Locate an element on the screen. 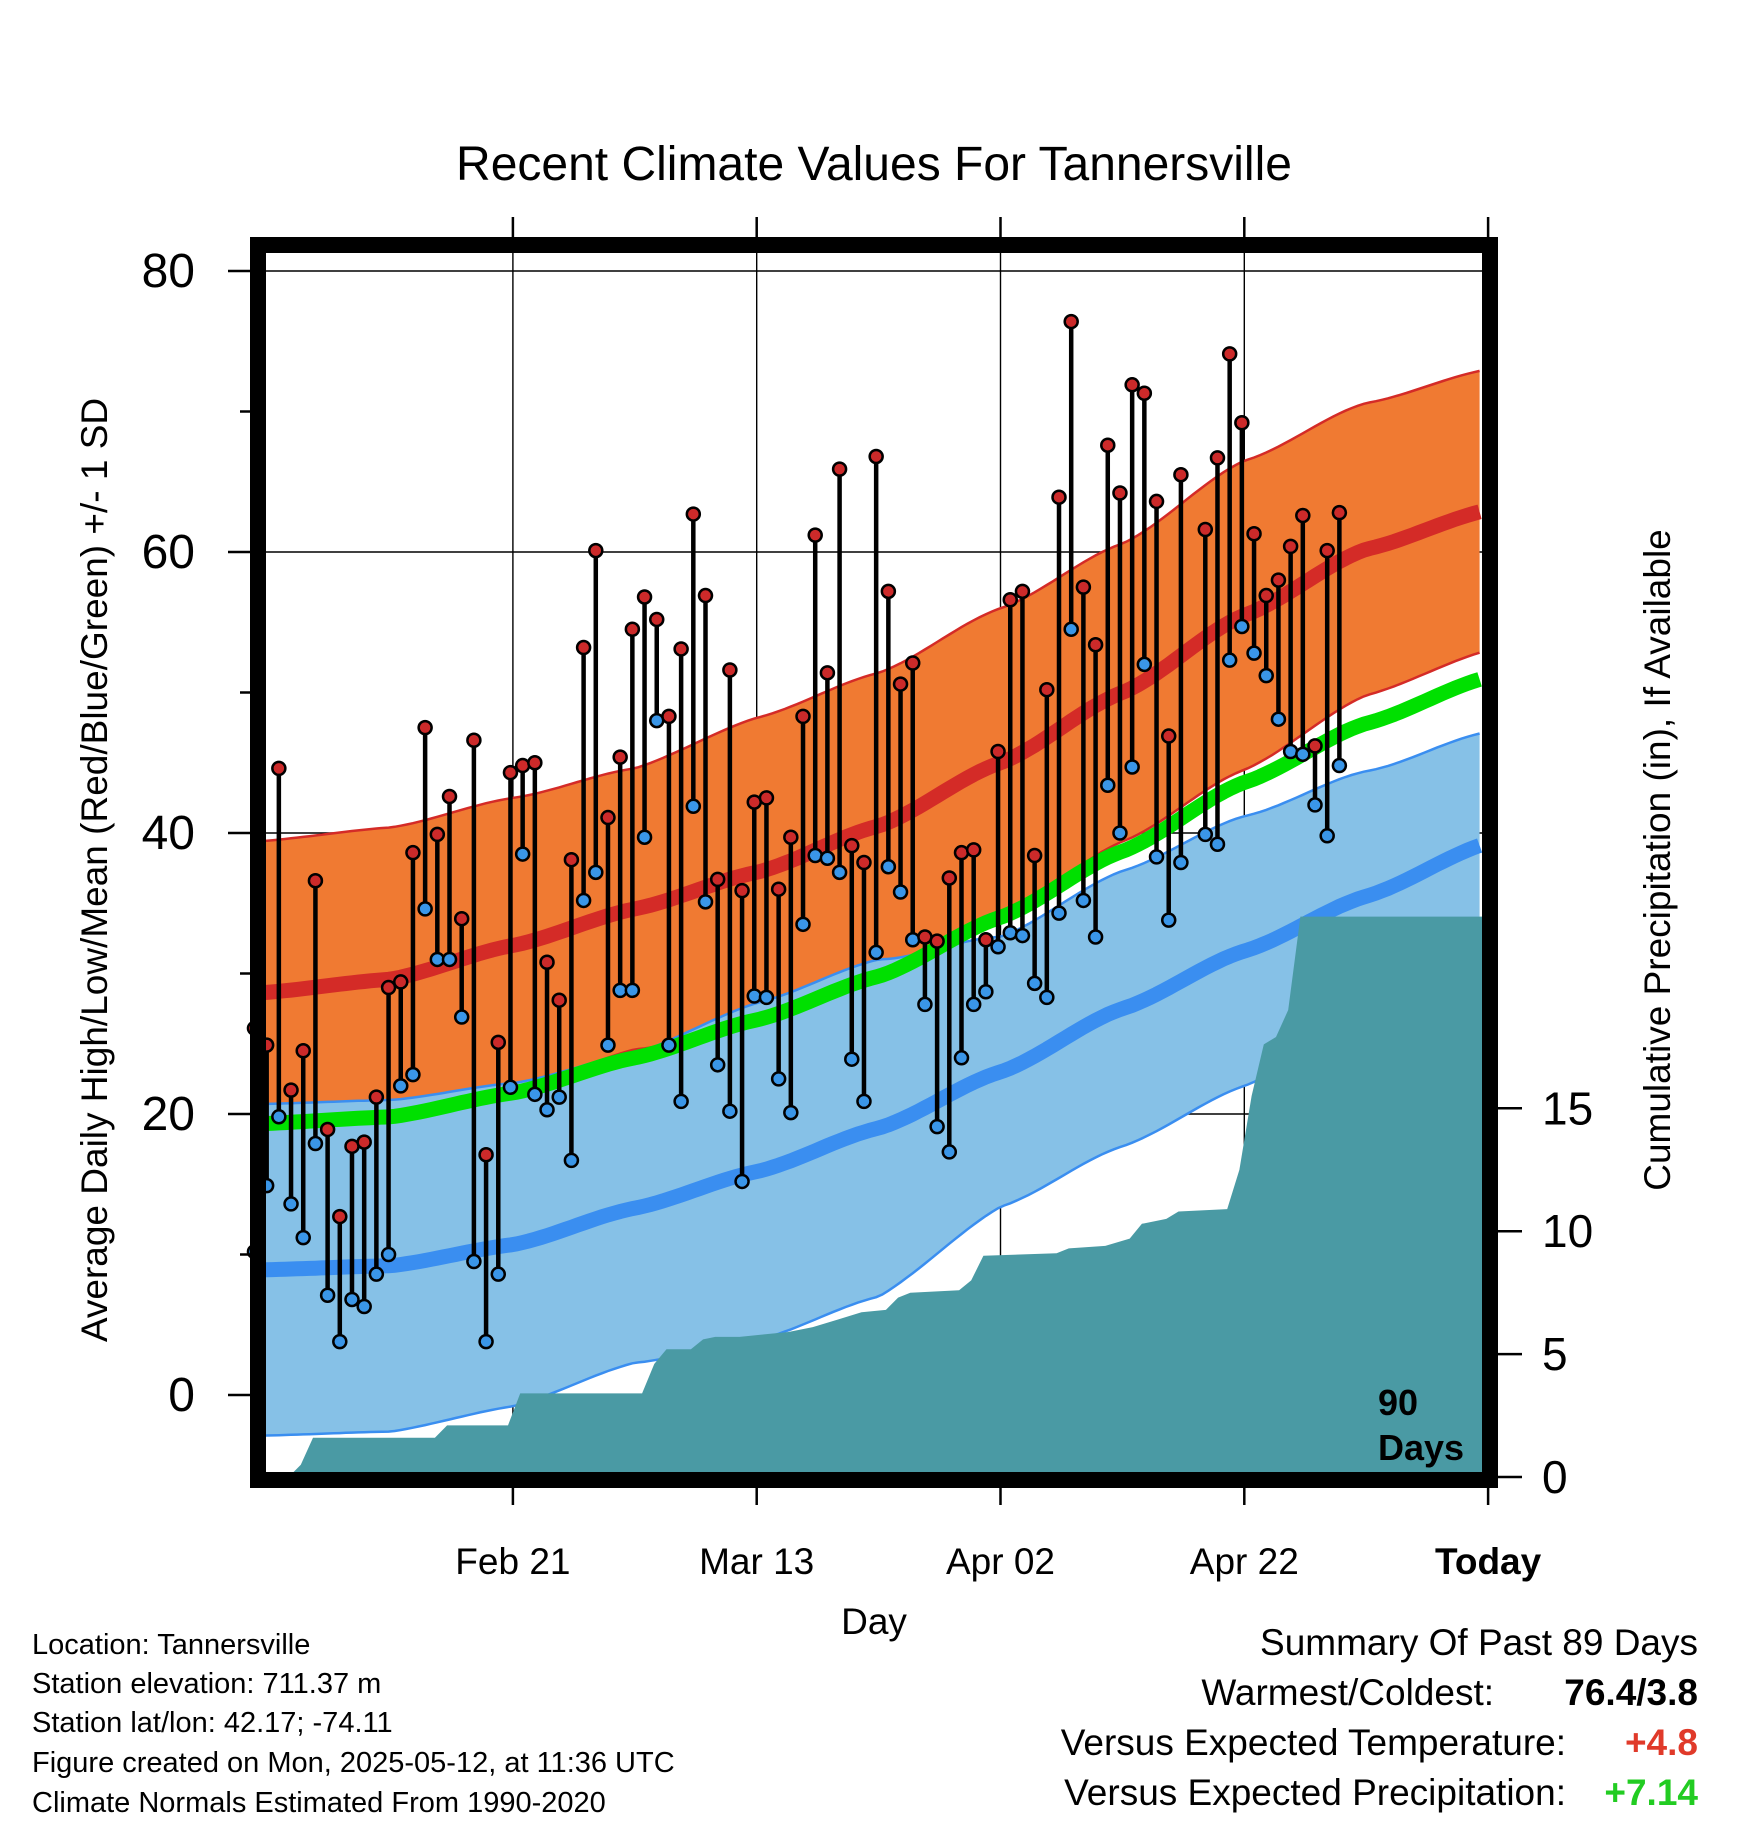  x-tick-label: Apr 02 is located at coordinates (1000, 1561).